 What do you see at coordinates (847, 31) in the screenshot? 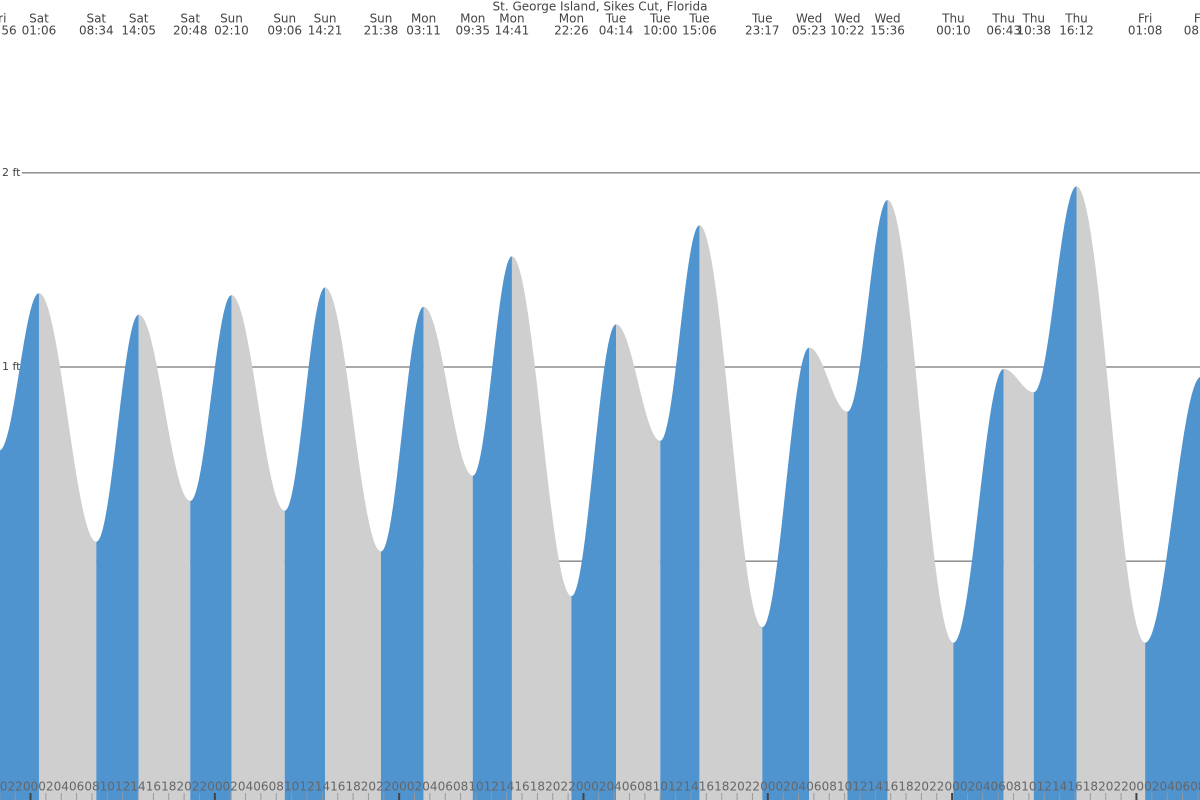
I see `extreme-time: 10:22` at bounding box center [847, 31].